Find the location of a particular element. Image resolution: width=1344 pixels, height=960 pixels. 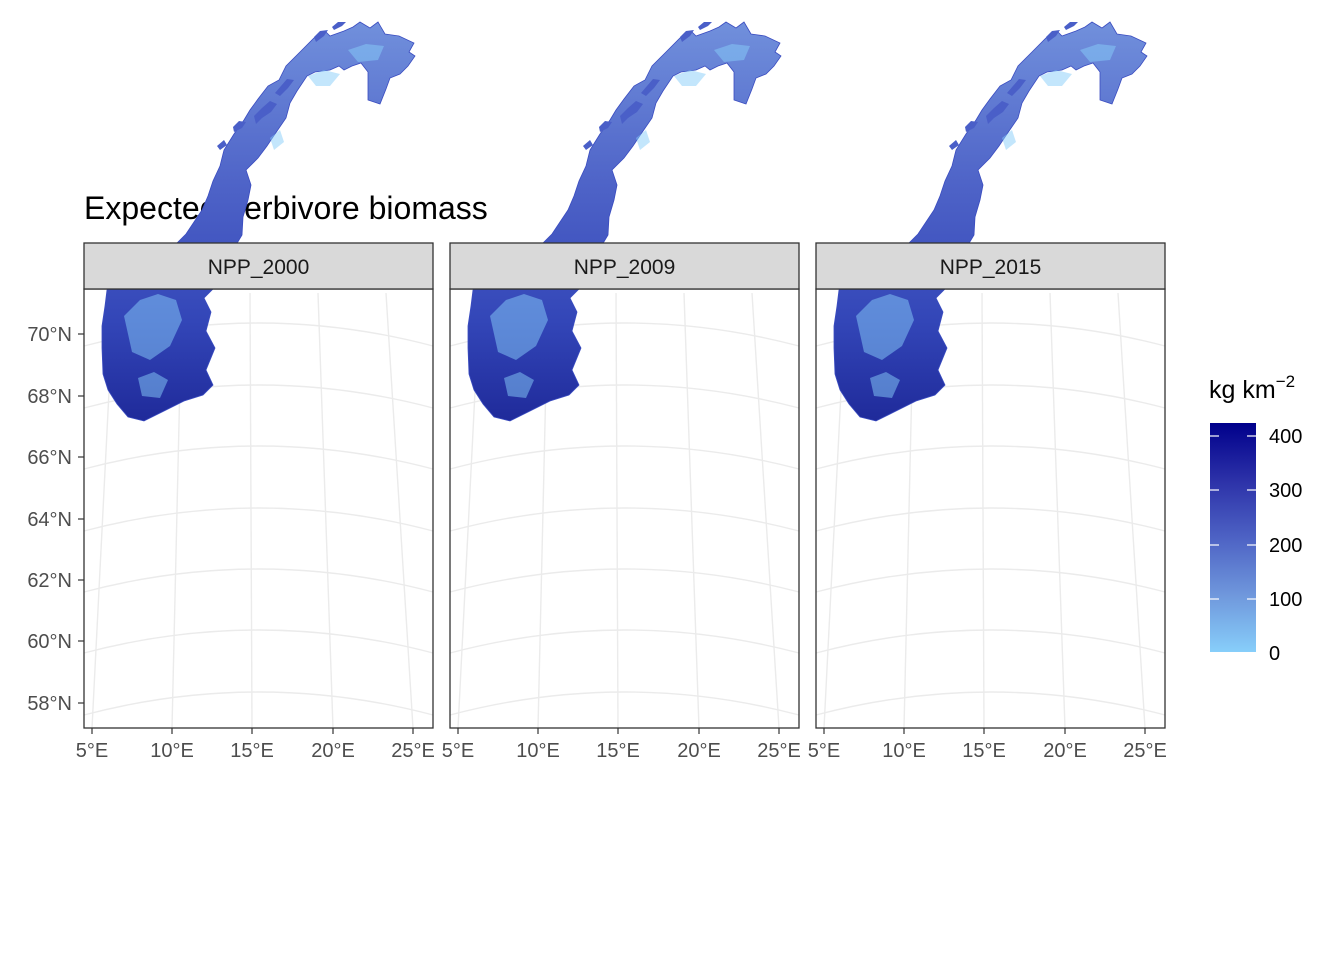

y-tick-64: 64°N is located at coordinates (55, 520).